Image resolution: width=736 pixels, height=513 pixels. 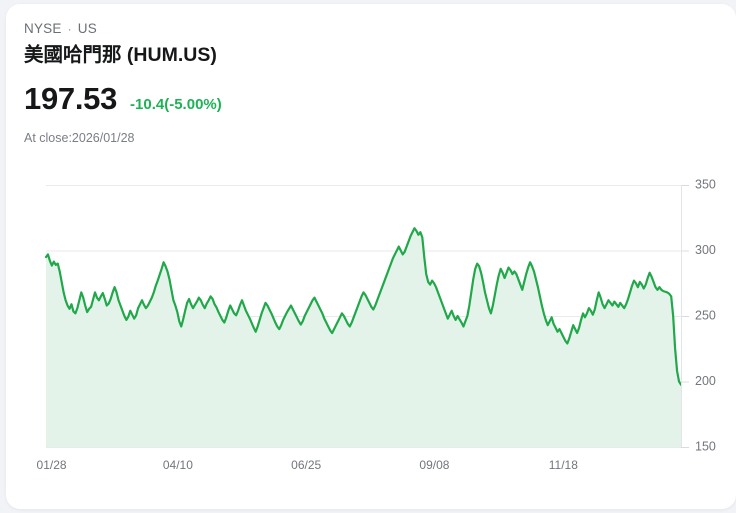 What do you see at coordinates (563, 465) in the screenshot?
I see `x-axis-tick-label: 11/18` at bounding box center [563, 465].